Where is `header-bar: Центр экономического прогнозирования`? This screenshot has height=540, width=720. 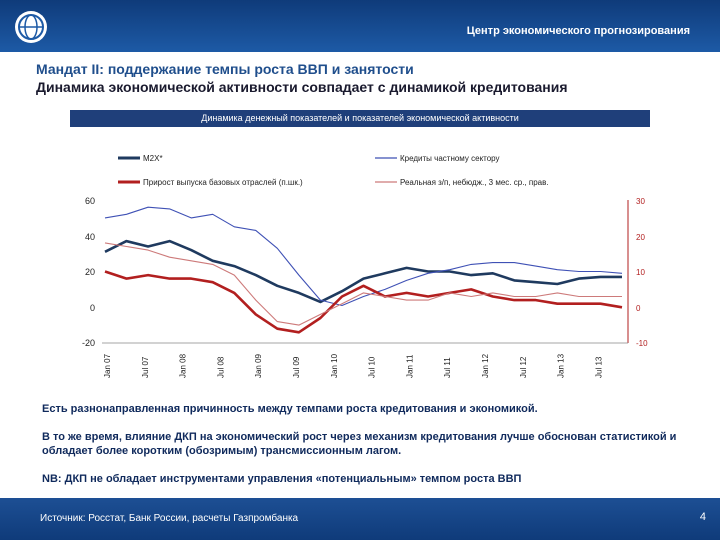 header-bar: Центр экономического прогнозирования is located at coordinates (360, 26).